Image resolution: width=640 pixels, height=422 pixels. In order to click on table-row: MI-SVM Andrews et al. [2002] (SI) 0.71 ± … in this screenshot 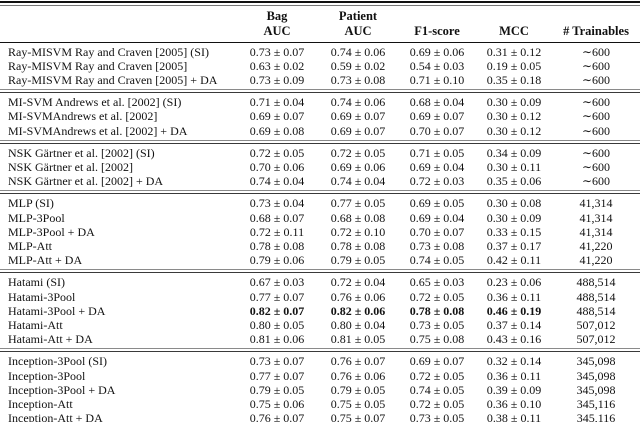, I will do `click(320, 102)`.